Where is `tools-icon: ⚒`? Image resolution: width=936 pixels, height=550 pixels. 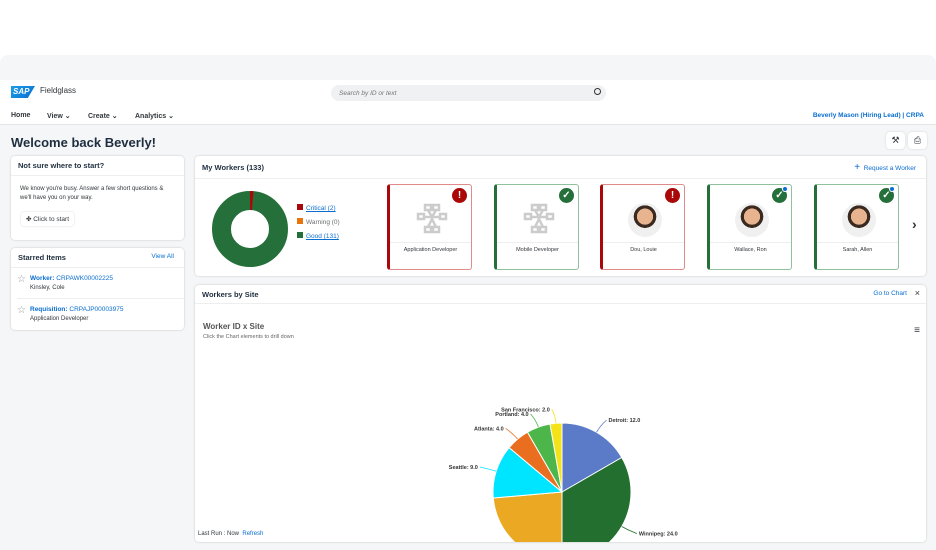
tools-icon: ⚒ is located at coordinates (895, 140).